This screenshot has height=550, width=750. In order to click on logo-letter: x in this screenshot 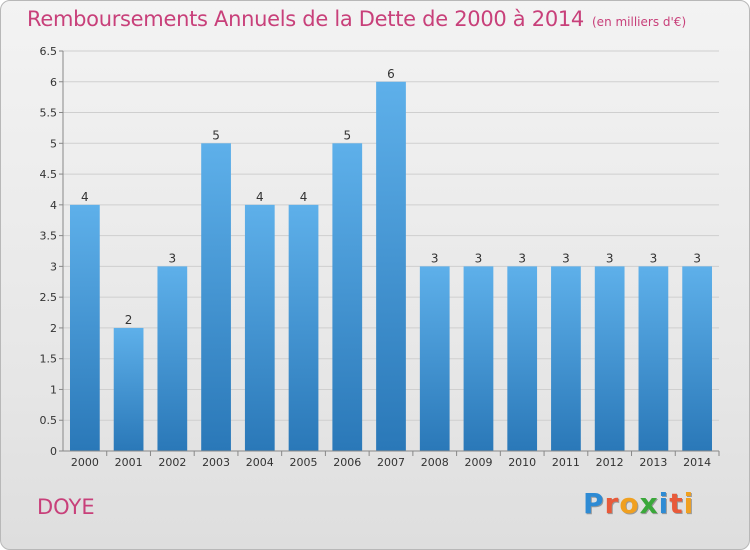, I will do `click(649, 503)`.